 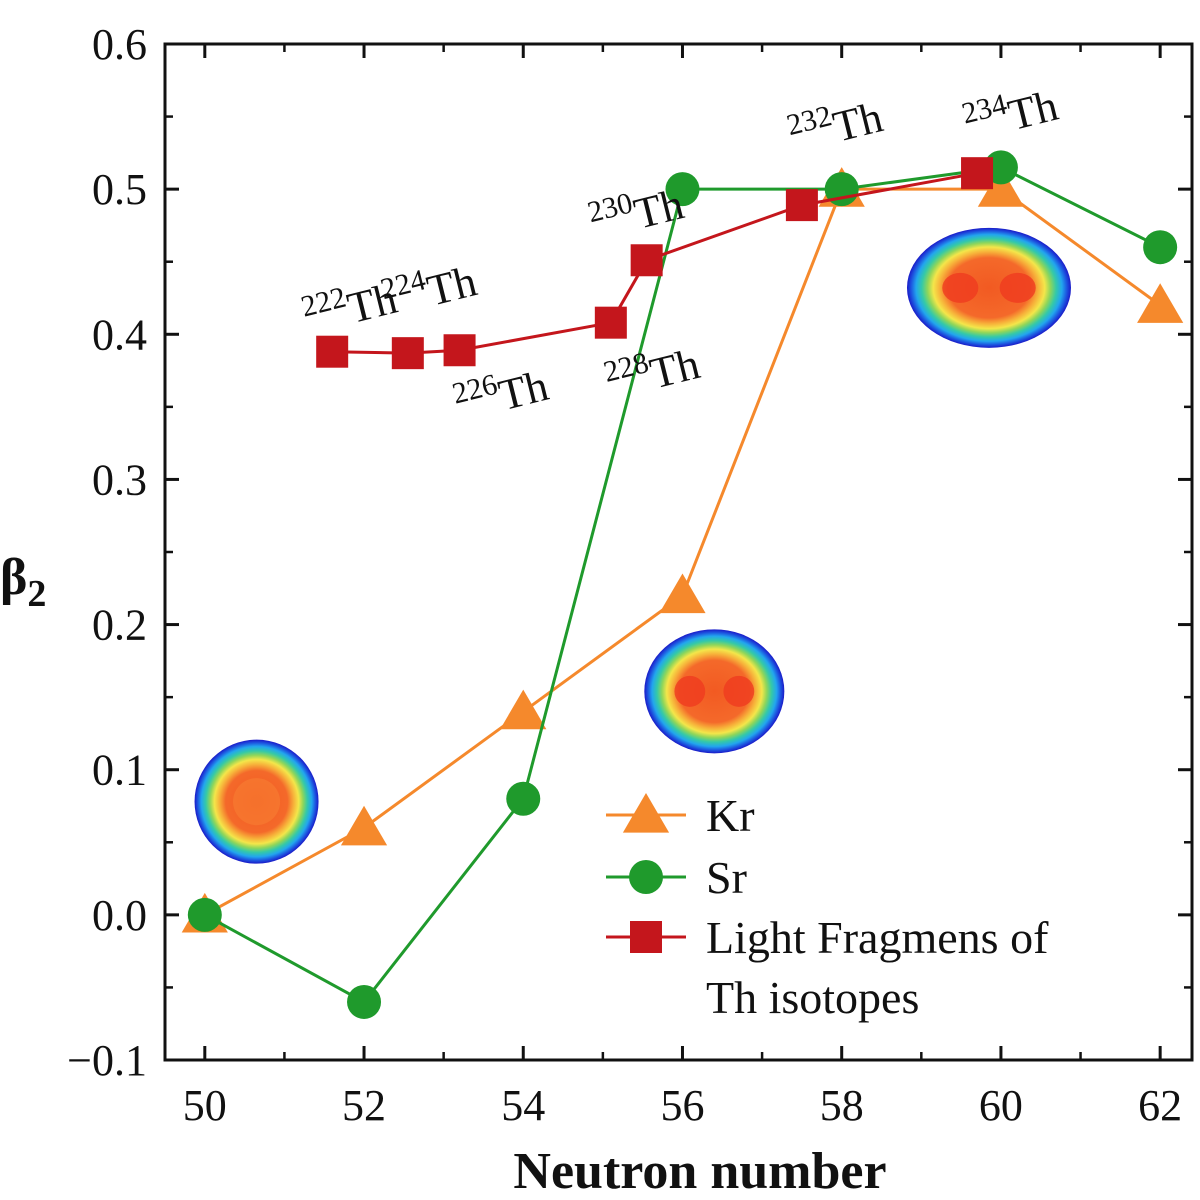 What do you see at coordinates (730, 815) in the screenshot?
I see `legend-label: Kr` at bounding box center [730, 815].